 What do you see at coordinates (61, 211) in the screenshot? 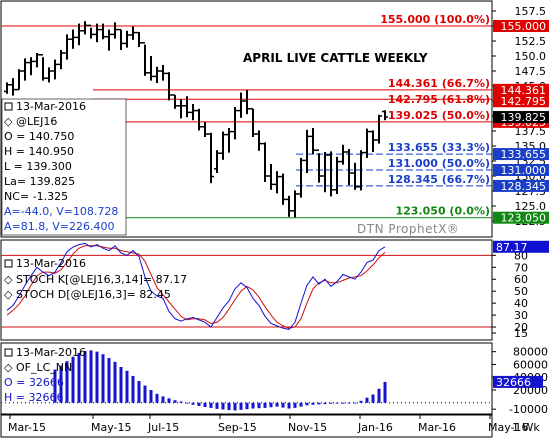
I see `info-stats-1: A=-44.0, V=108.728` at bounding box center [61, 211].